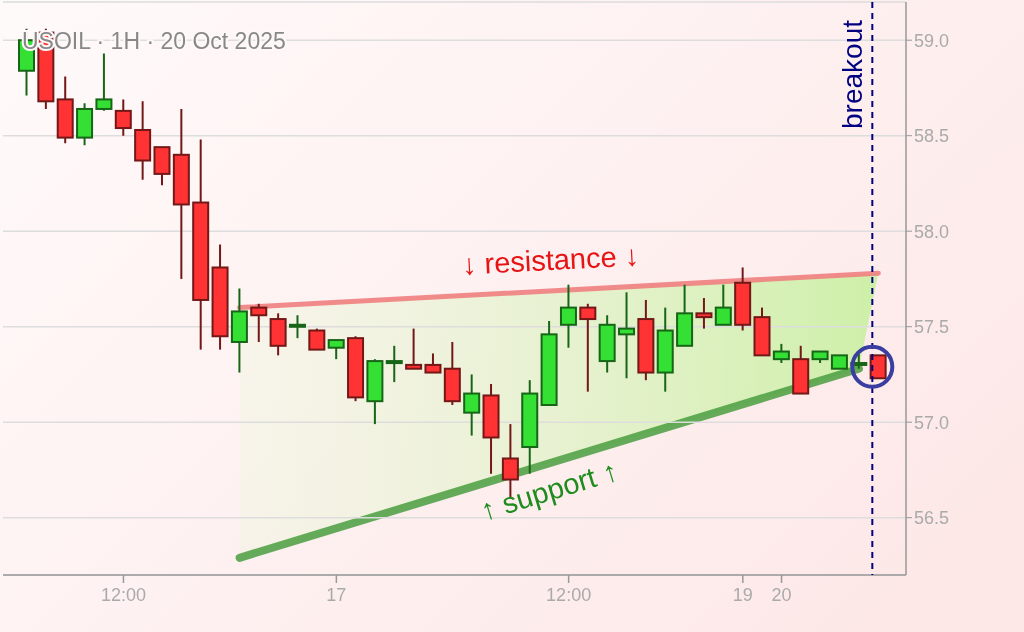 This screenshot has width=1024, height=632. I want to click on x-tick-label: 20, so click(781, 595).